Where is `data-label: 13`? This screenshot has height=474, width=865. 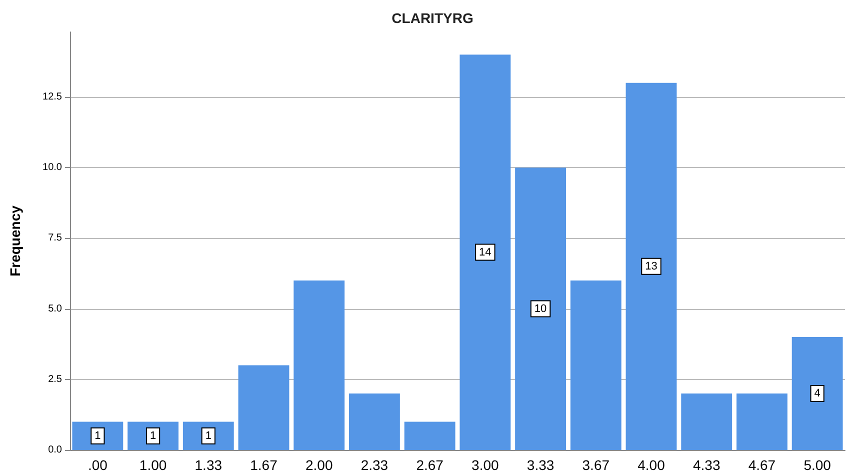
data-label: 13 is located at coordinates (651, 266).